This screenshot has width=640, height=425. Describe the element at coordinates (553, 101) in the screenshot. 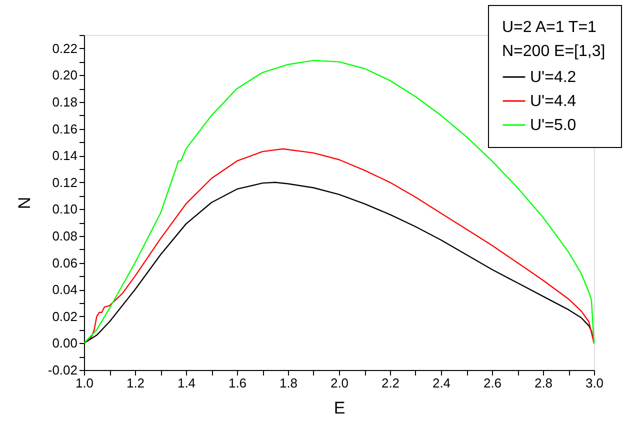

I see `legend-label: U'=4.4` at that location.